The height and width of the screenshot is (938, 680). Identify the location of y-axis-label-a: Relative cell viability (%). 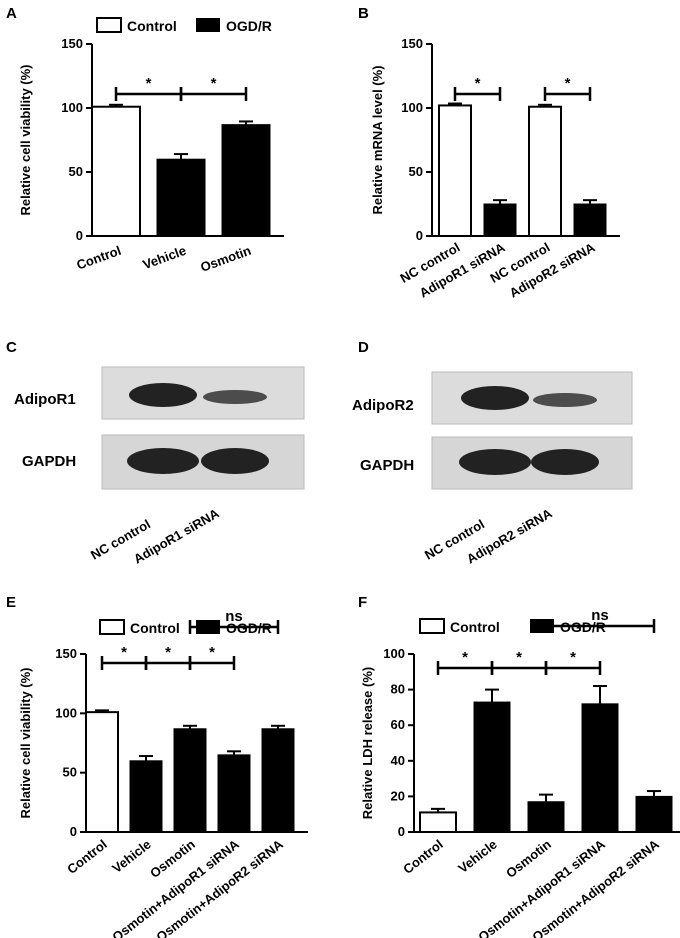
(25, 139).